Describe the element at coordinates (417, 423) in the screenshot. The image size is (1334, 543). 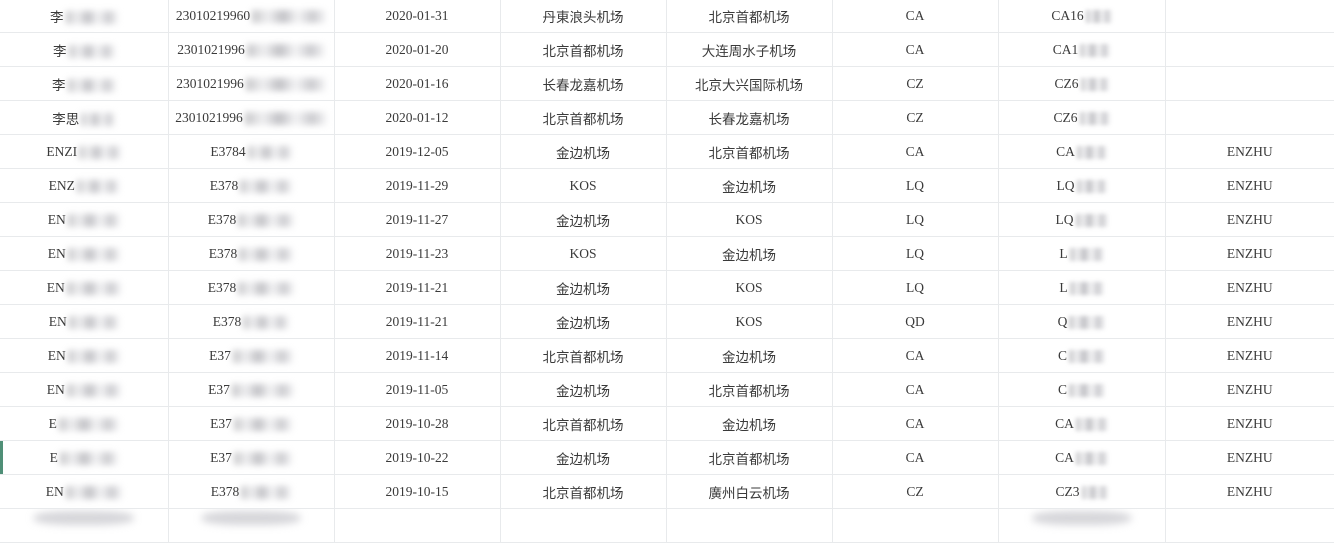
I see `cell-date: 2019-10-28` at that location.